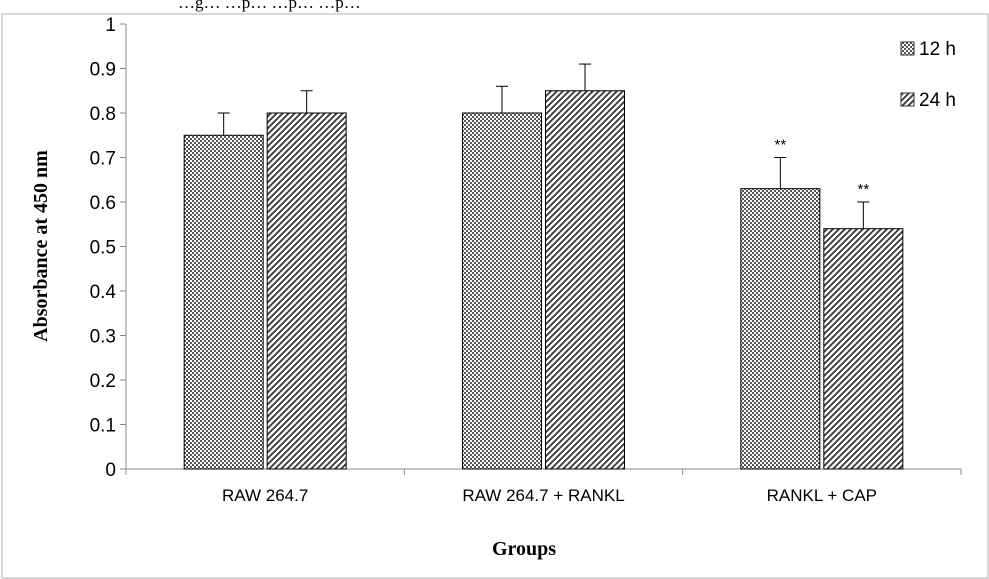  What do you see at coordinates (103, 159) in the screenshot?
I see `y-tick-label: 0.7` at bounding box center [103, 159].